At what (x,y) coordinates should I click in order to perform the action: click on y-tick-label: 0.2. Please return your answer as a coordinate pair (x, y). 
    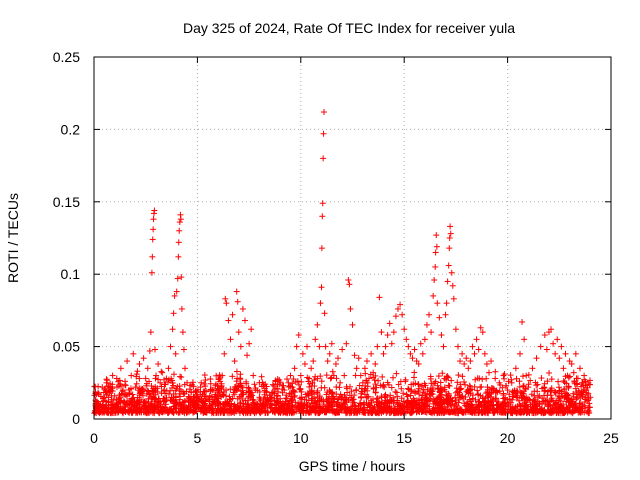
    Looking at the image, I should click on (71, 129).